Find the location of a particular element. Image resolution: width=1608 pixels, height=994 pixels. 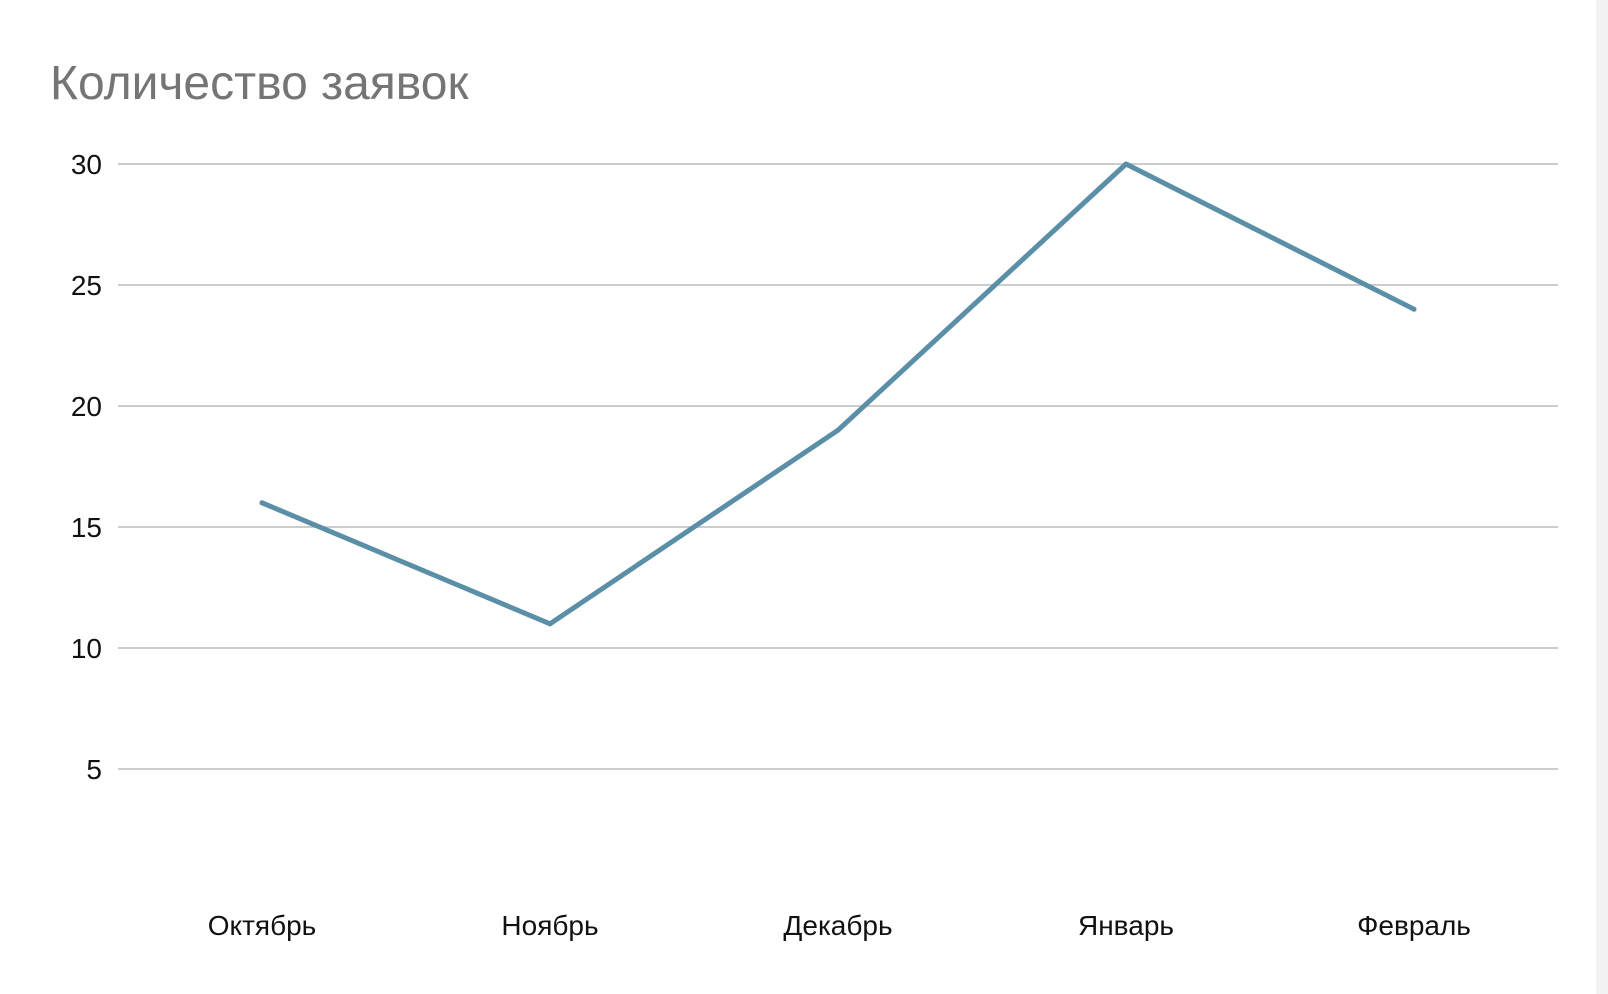

x-tick-label: Ноябрь is located at coordinates (549, 925).